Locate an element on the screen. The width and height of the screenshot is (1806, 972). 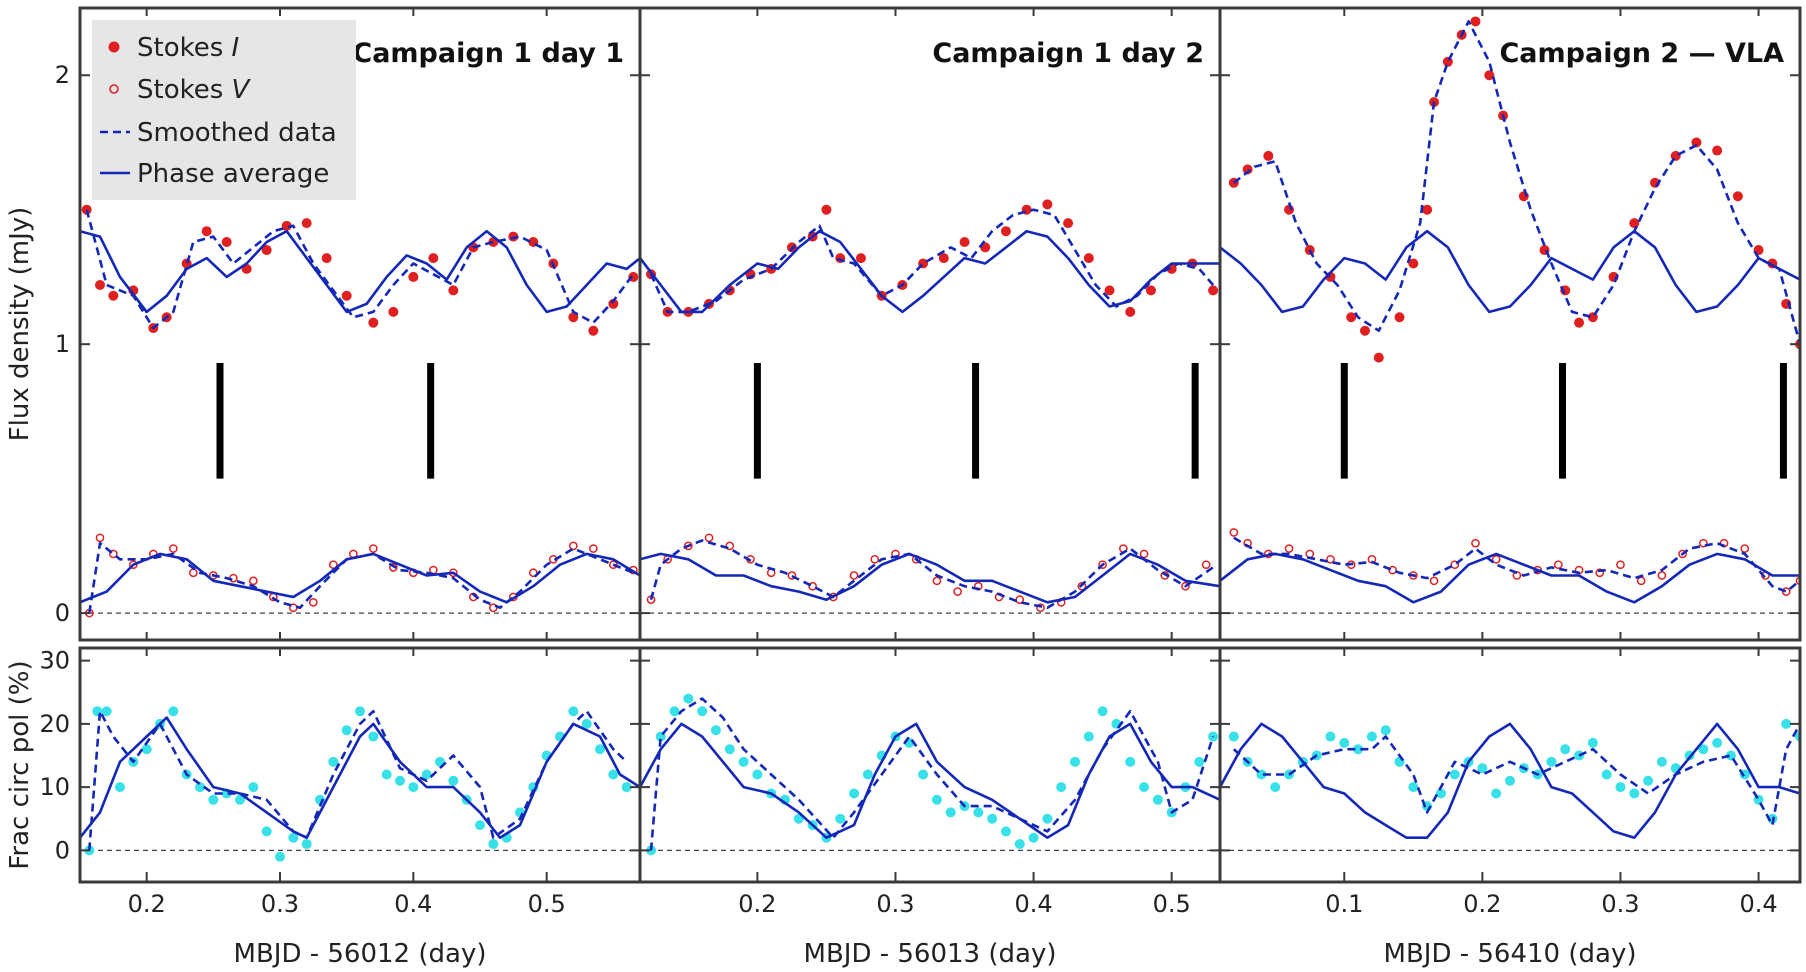
legend-stokes-i-label: Stokes I is located at coordinates (188, 48).